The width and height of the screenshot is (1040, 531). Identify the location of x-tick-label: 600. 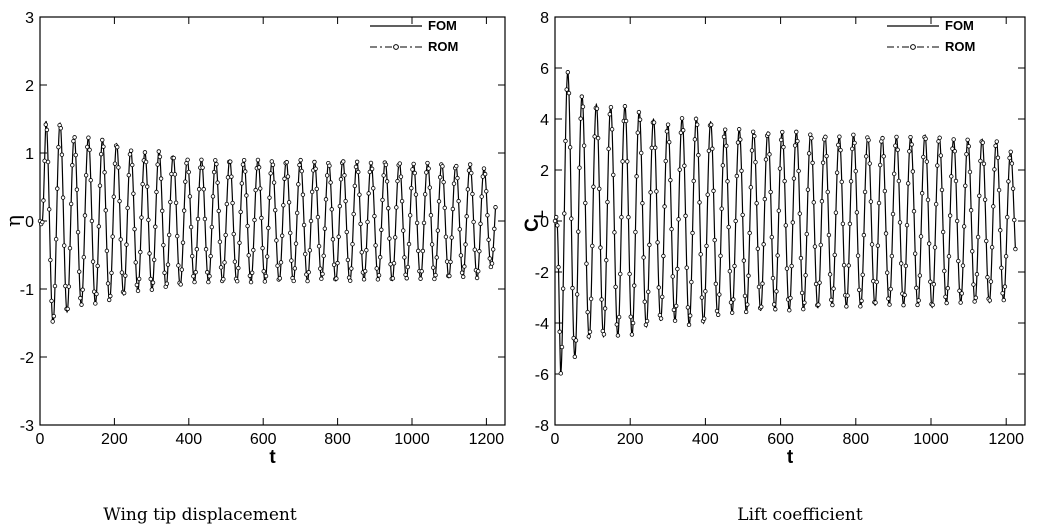
(780, 439).